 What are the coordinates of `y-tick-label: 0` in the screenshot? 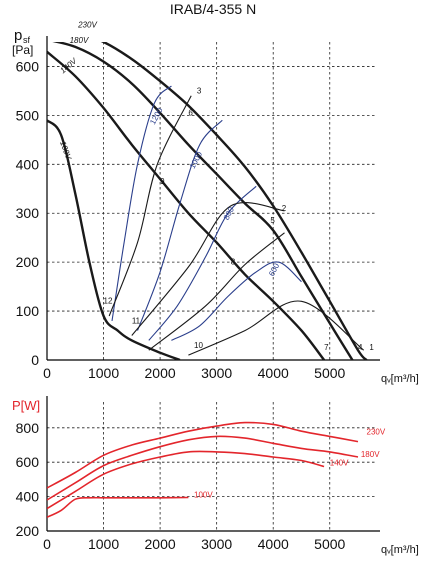 It's located at (35, 360).